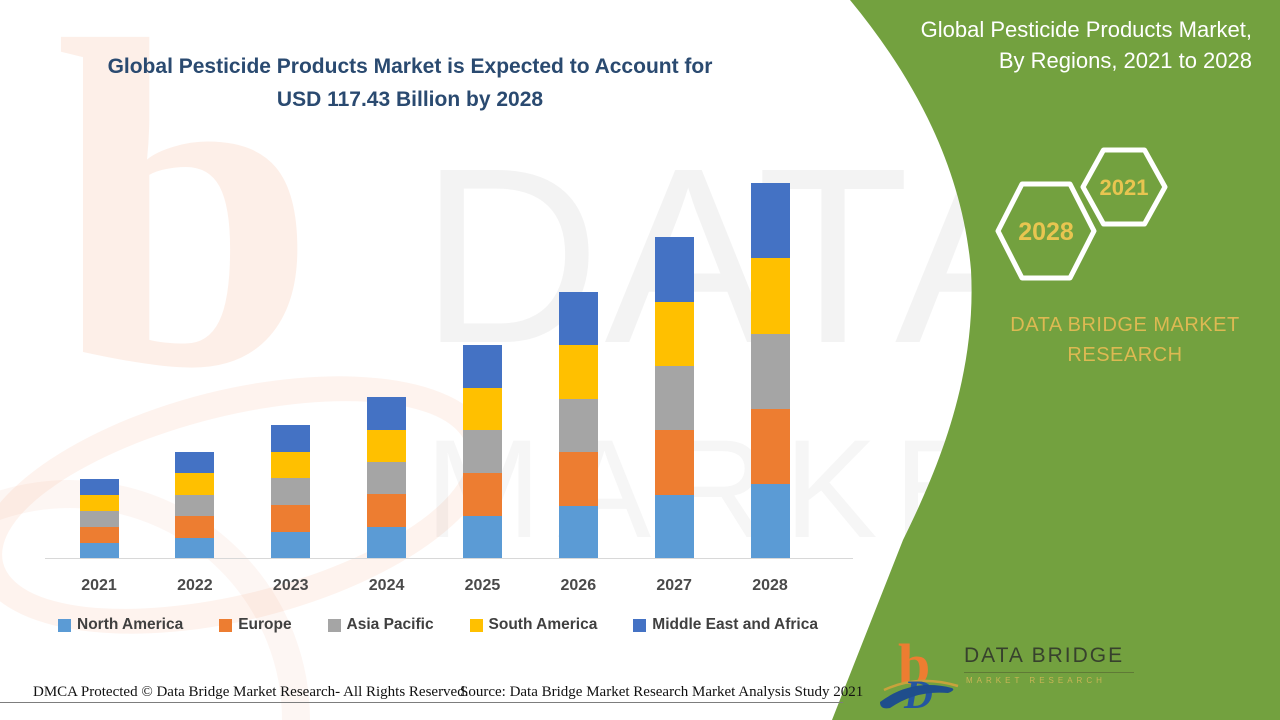 The image size is (1280, 720). What do you see at coordinates (770, 446) in the screenshot?
I see `bar-2028-segment-europe` at bounding box center [770, 446].